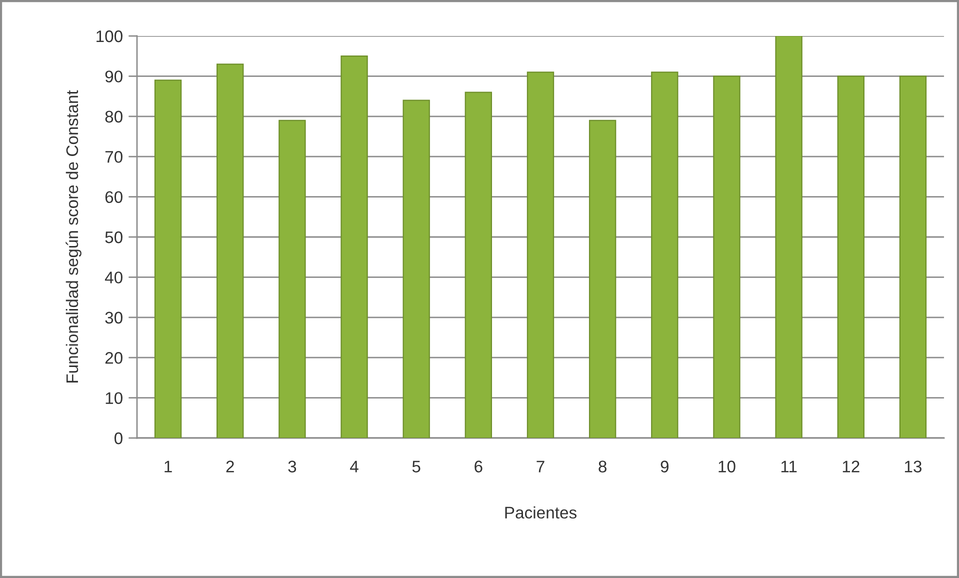 The width and height of the screenshot is (959, 578). What do you see at coordinates (168, 466) in the screenshot?
I see `x-tick-label: 1` at bounding box center [168, 466].